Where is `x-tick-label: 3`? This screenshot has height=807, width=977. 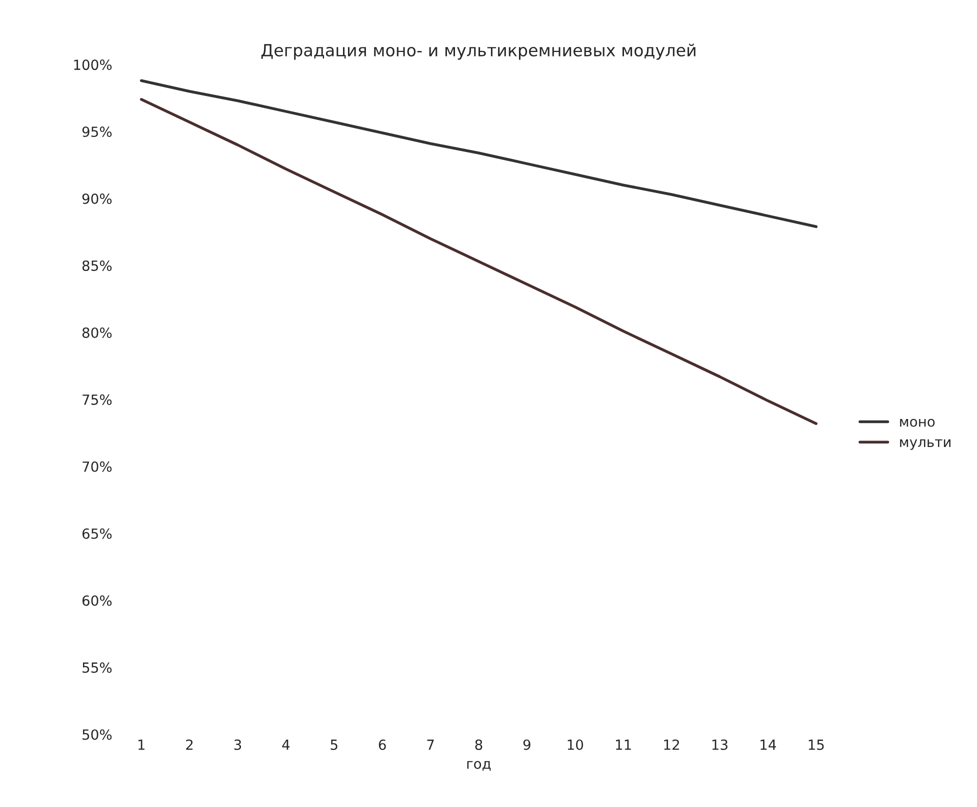
x-tick-label: 3 is located at coordinates (238, 744).